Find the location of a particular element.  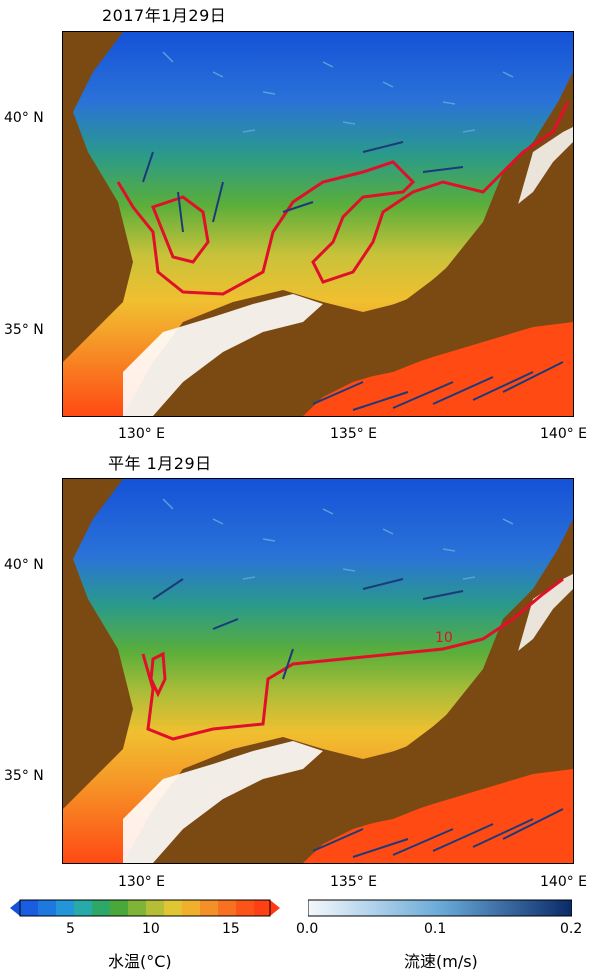

speed-tick-02: 0.2 is located at coordinates (571, 929).